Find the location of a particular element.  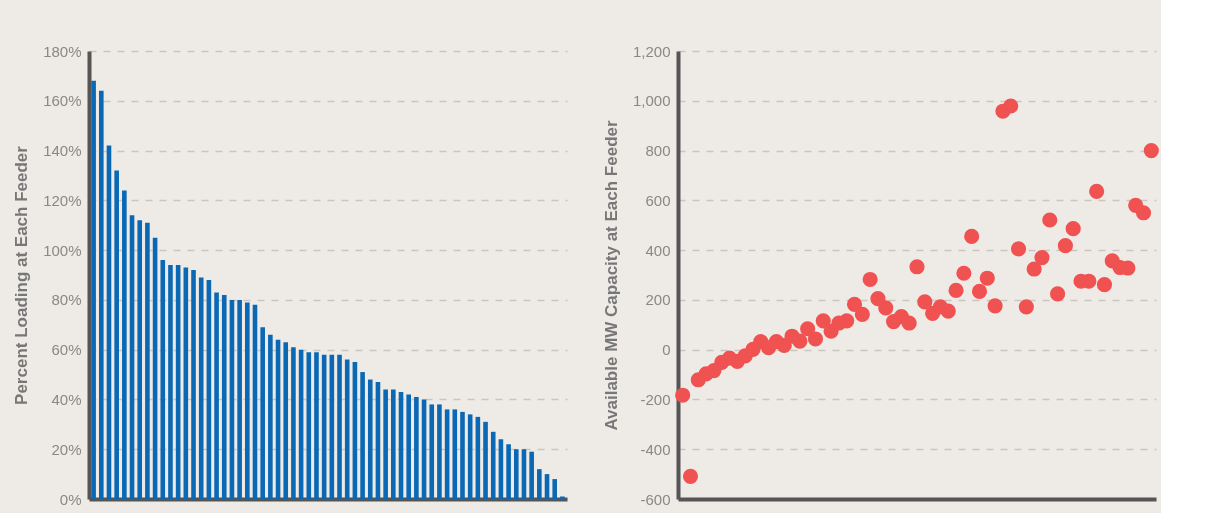

y-tick-label: 80% is located at coordinates (66, 300).